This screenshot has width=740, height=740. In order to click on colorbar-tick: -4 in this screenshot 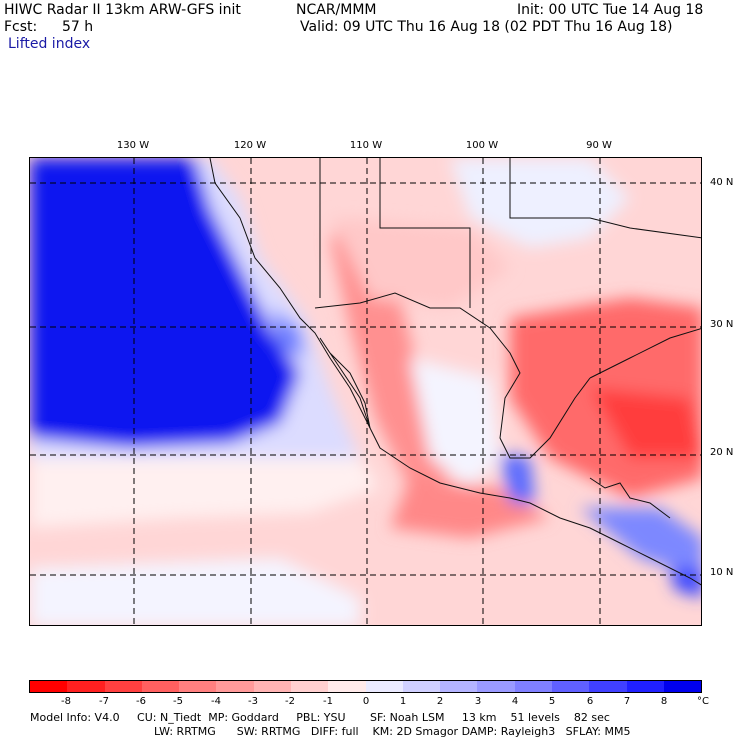, I will do `click(216, 701)`.